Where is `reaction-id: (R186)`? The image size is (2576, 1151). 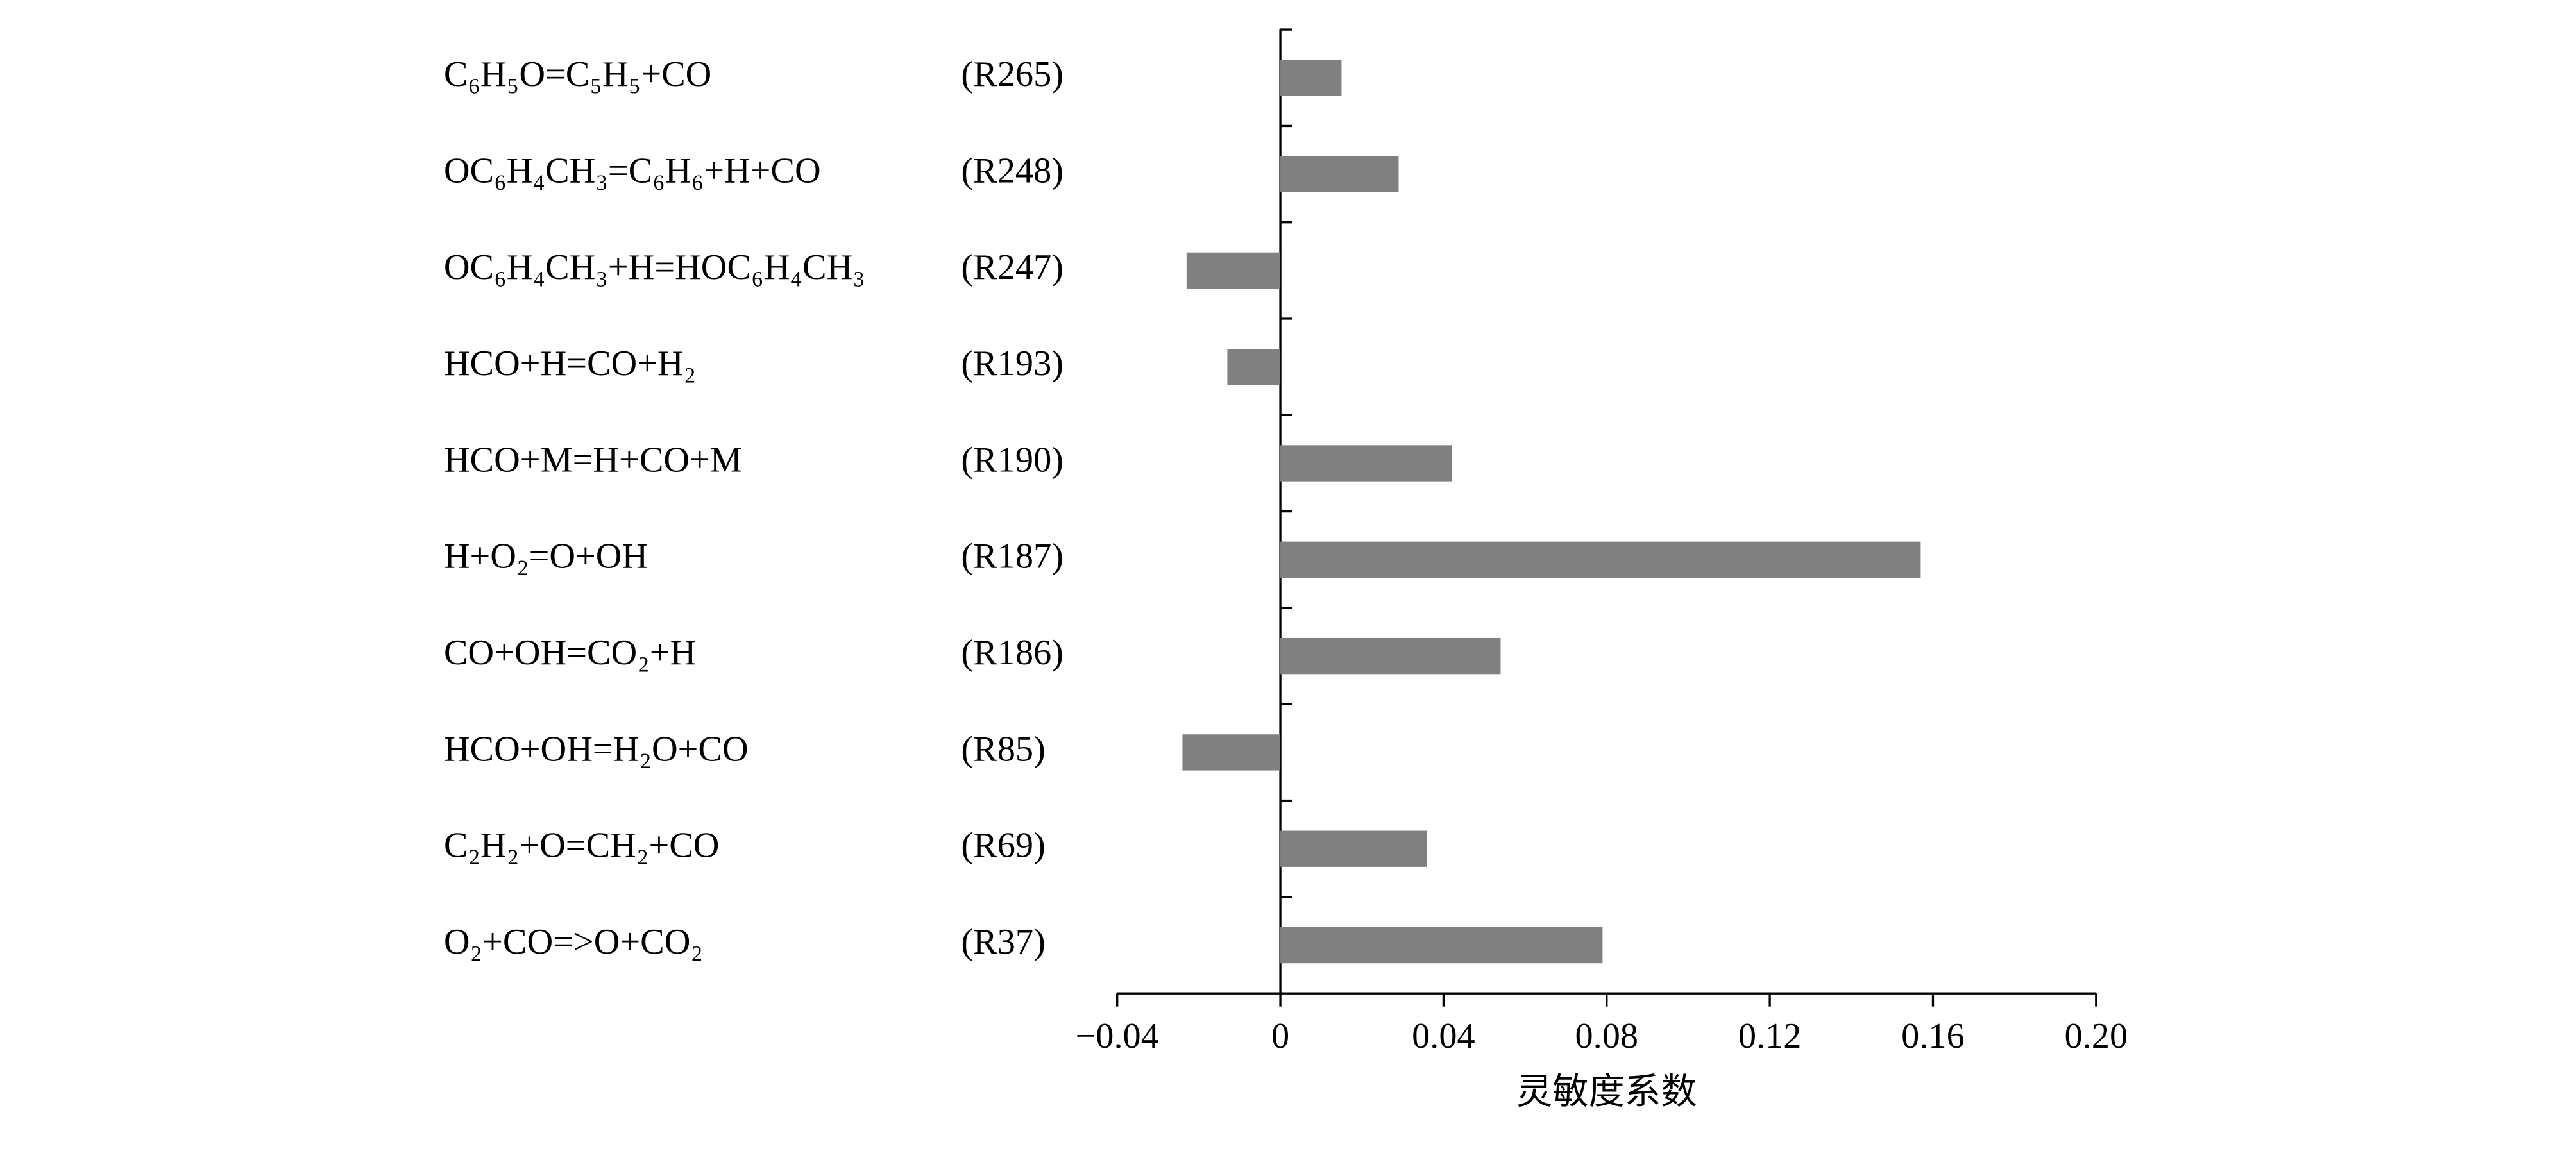 reaction-id: (R186) is located at coordinates (1012, 653).